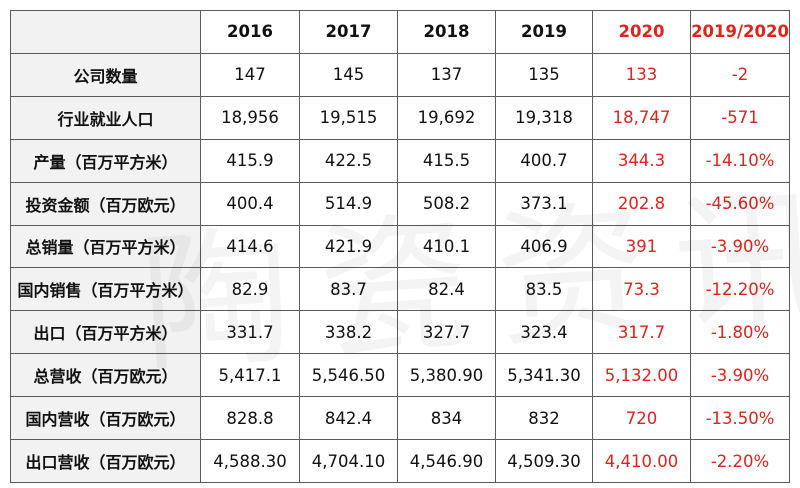 Image resolution: width=800 pixels, height=488 pixels. I want to click on column-header: 2019, so click(544, 32).